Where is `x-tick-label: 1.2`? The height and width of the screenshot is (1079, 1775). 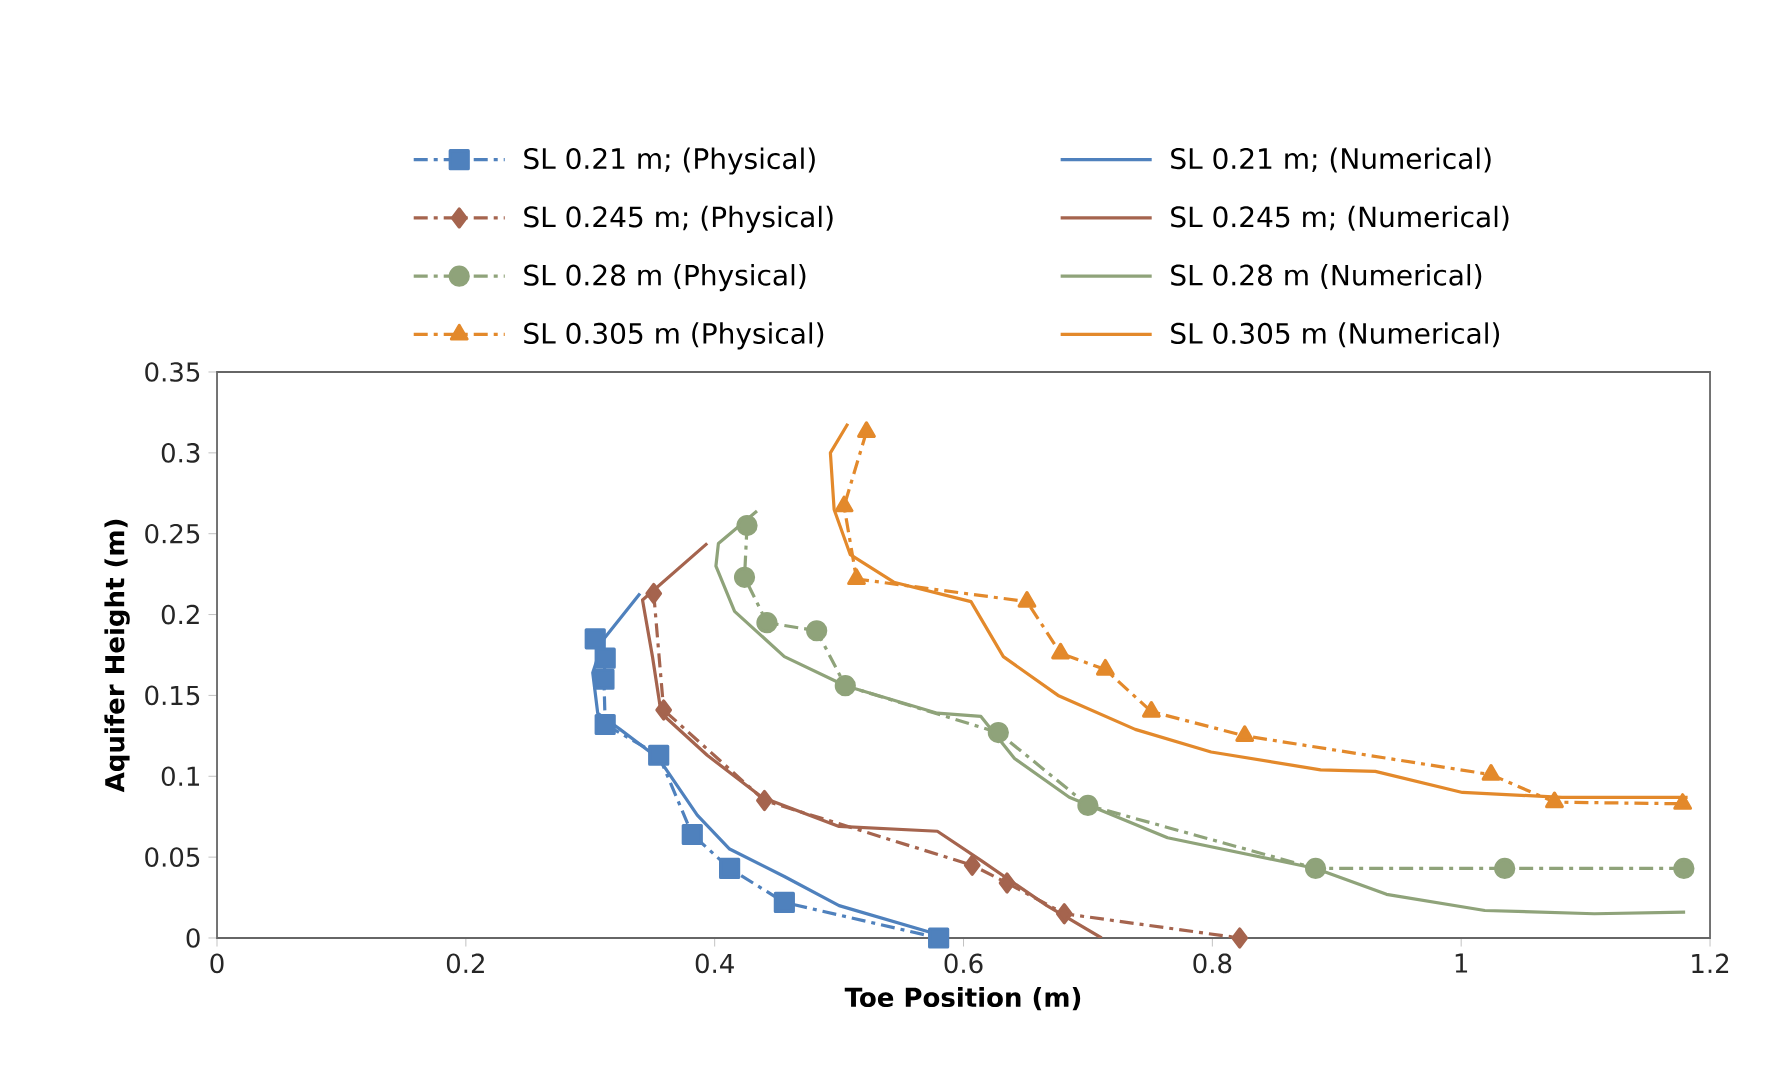
x-tick-label: 1.2 is located at coordinates (1710, 963).